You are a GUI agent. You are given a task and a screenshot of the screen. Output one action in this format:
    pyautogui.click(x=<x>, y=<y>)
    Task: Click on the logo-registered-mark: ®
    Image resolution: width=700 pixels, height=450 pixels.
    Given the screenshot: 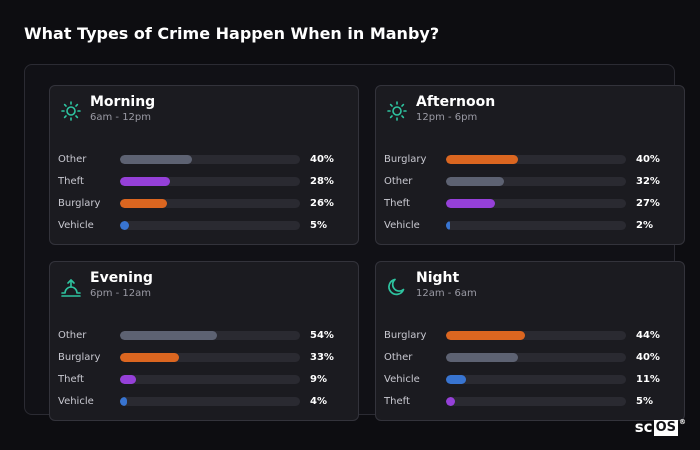 What is the action you would take?
    pyautogui.click(x=682, y=422)
    